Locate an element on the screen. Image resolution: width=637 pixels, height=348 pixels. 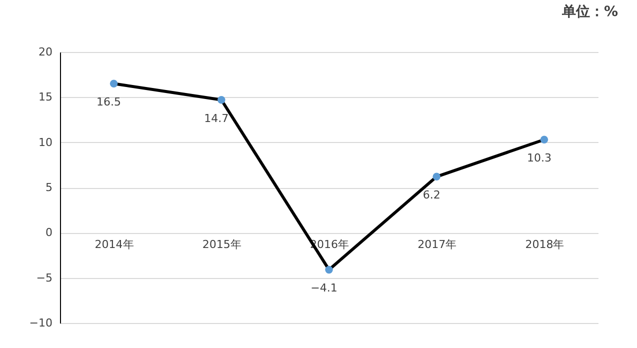
y-tick-label: 15 is located at coordinates (45, 97).